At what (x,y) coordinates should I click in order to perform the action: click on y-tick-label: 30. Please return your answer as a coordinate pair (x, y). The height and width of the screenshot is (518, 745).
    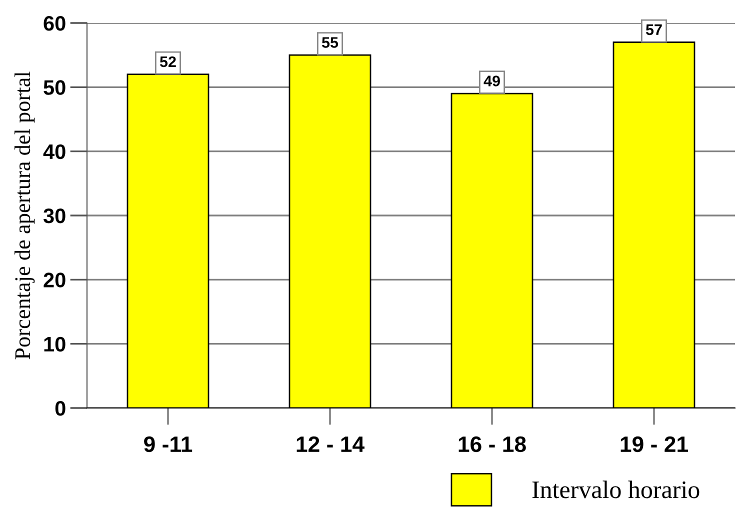
    Looking at the image, I should click on (54, 216).